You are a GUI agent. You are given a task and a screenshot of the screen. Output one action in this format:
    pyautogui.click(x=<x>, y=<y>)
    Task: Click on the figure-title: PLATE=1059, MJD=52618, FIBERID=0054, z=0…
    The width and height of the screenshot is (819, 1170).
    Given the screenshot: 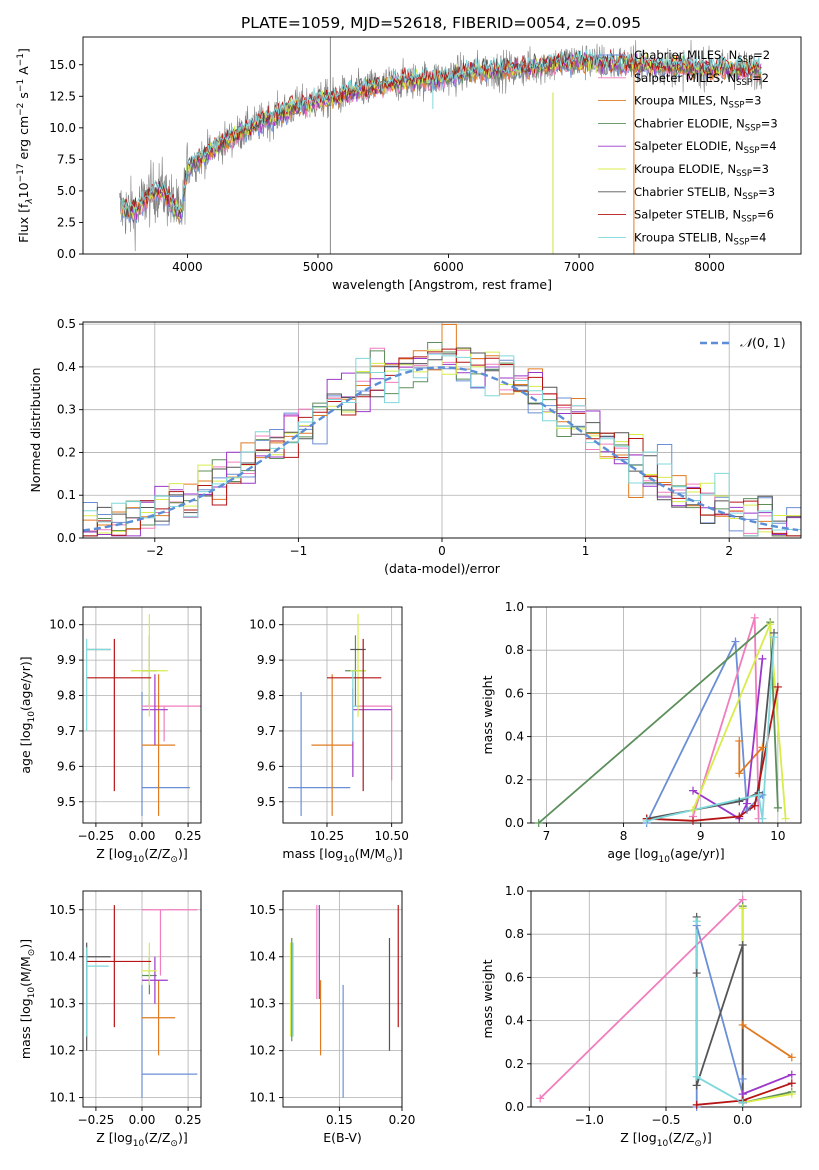 What is the action you would take?
    pyautogui.click(x=441, y=23)
    